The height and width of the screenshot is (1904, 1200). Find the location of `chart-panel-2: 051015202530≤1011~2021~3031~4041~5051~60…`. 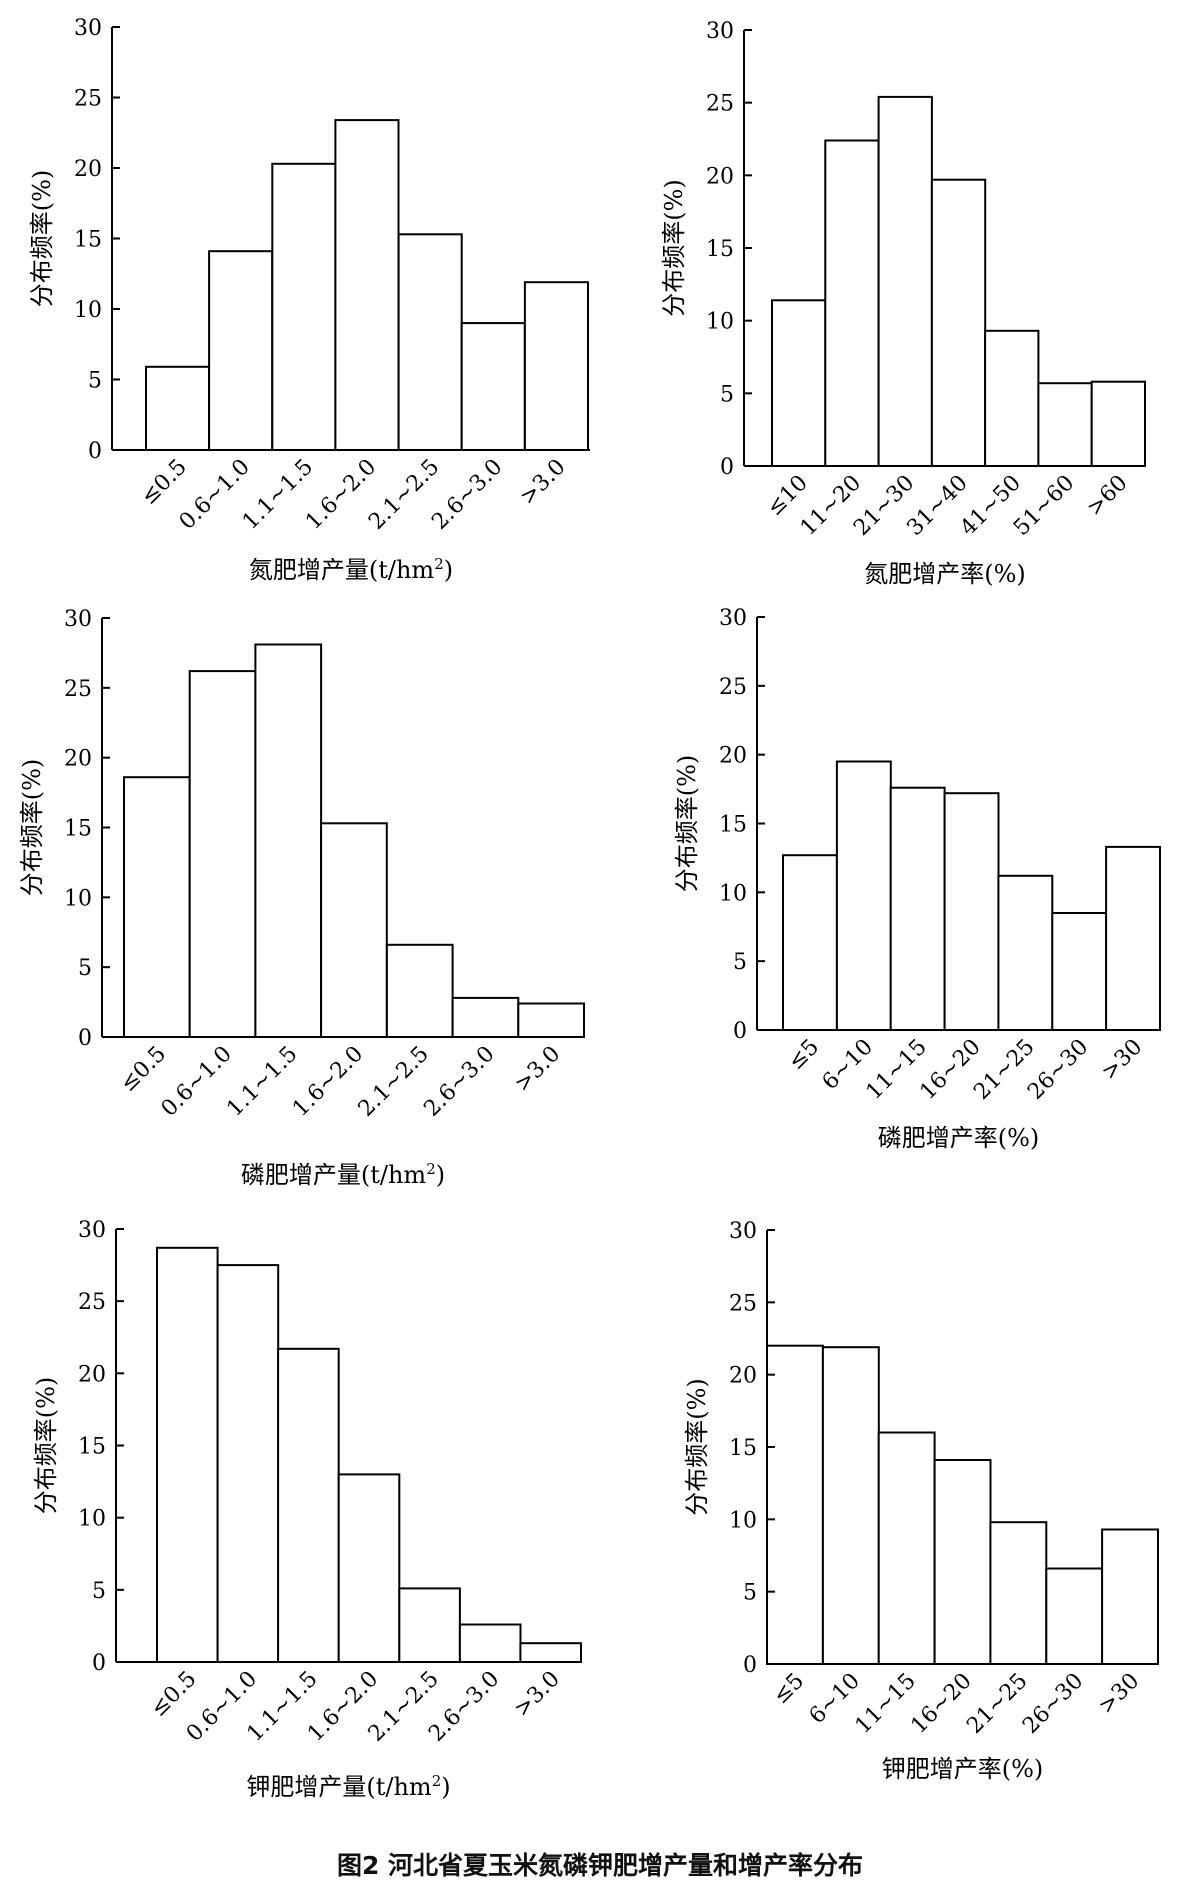

chart-panel-2: 051015202530≤1011~2021~3031~4041~5051~60… is located at coordinates (903, 303).